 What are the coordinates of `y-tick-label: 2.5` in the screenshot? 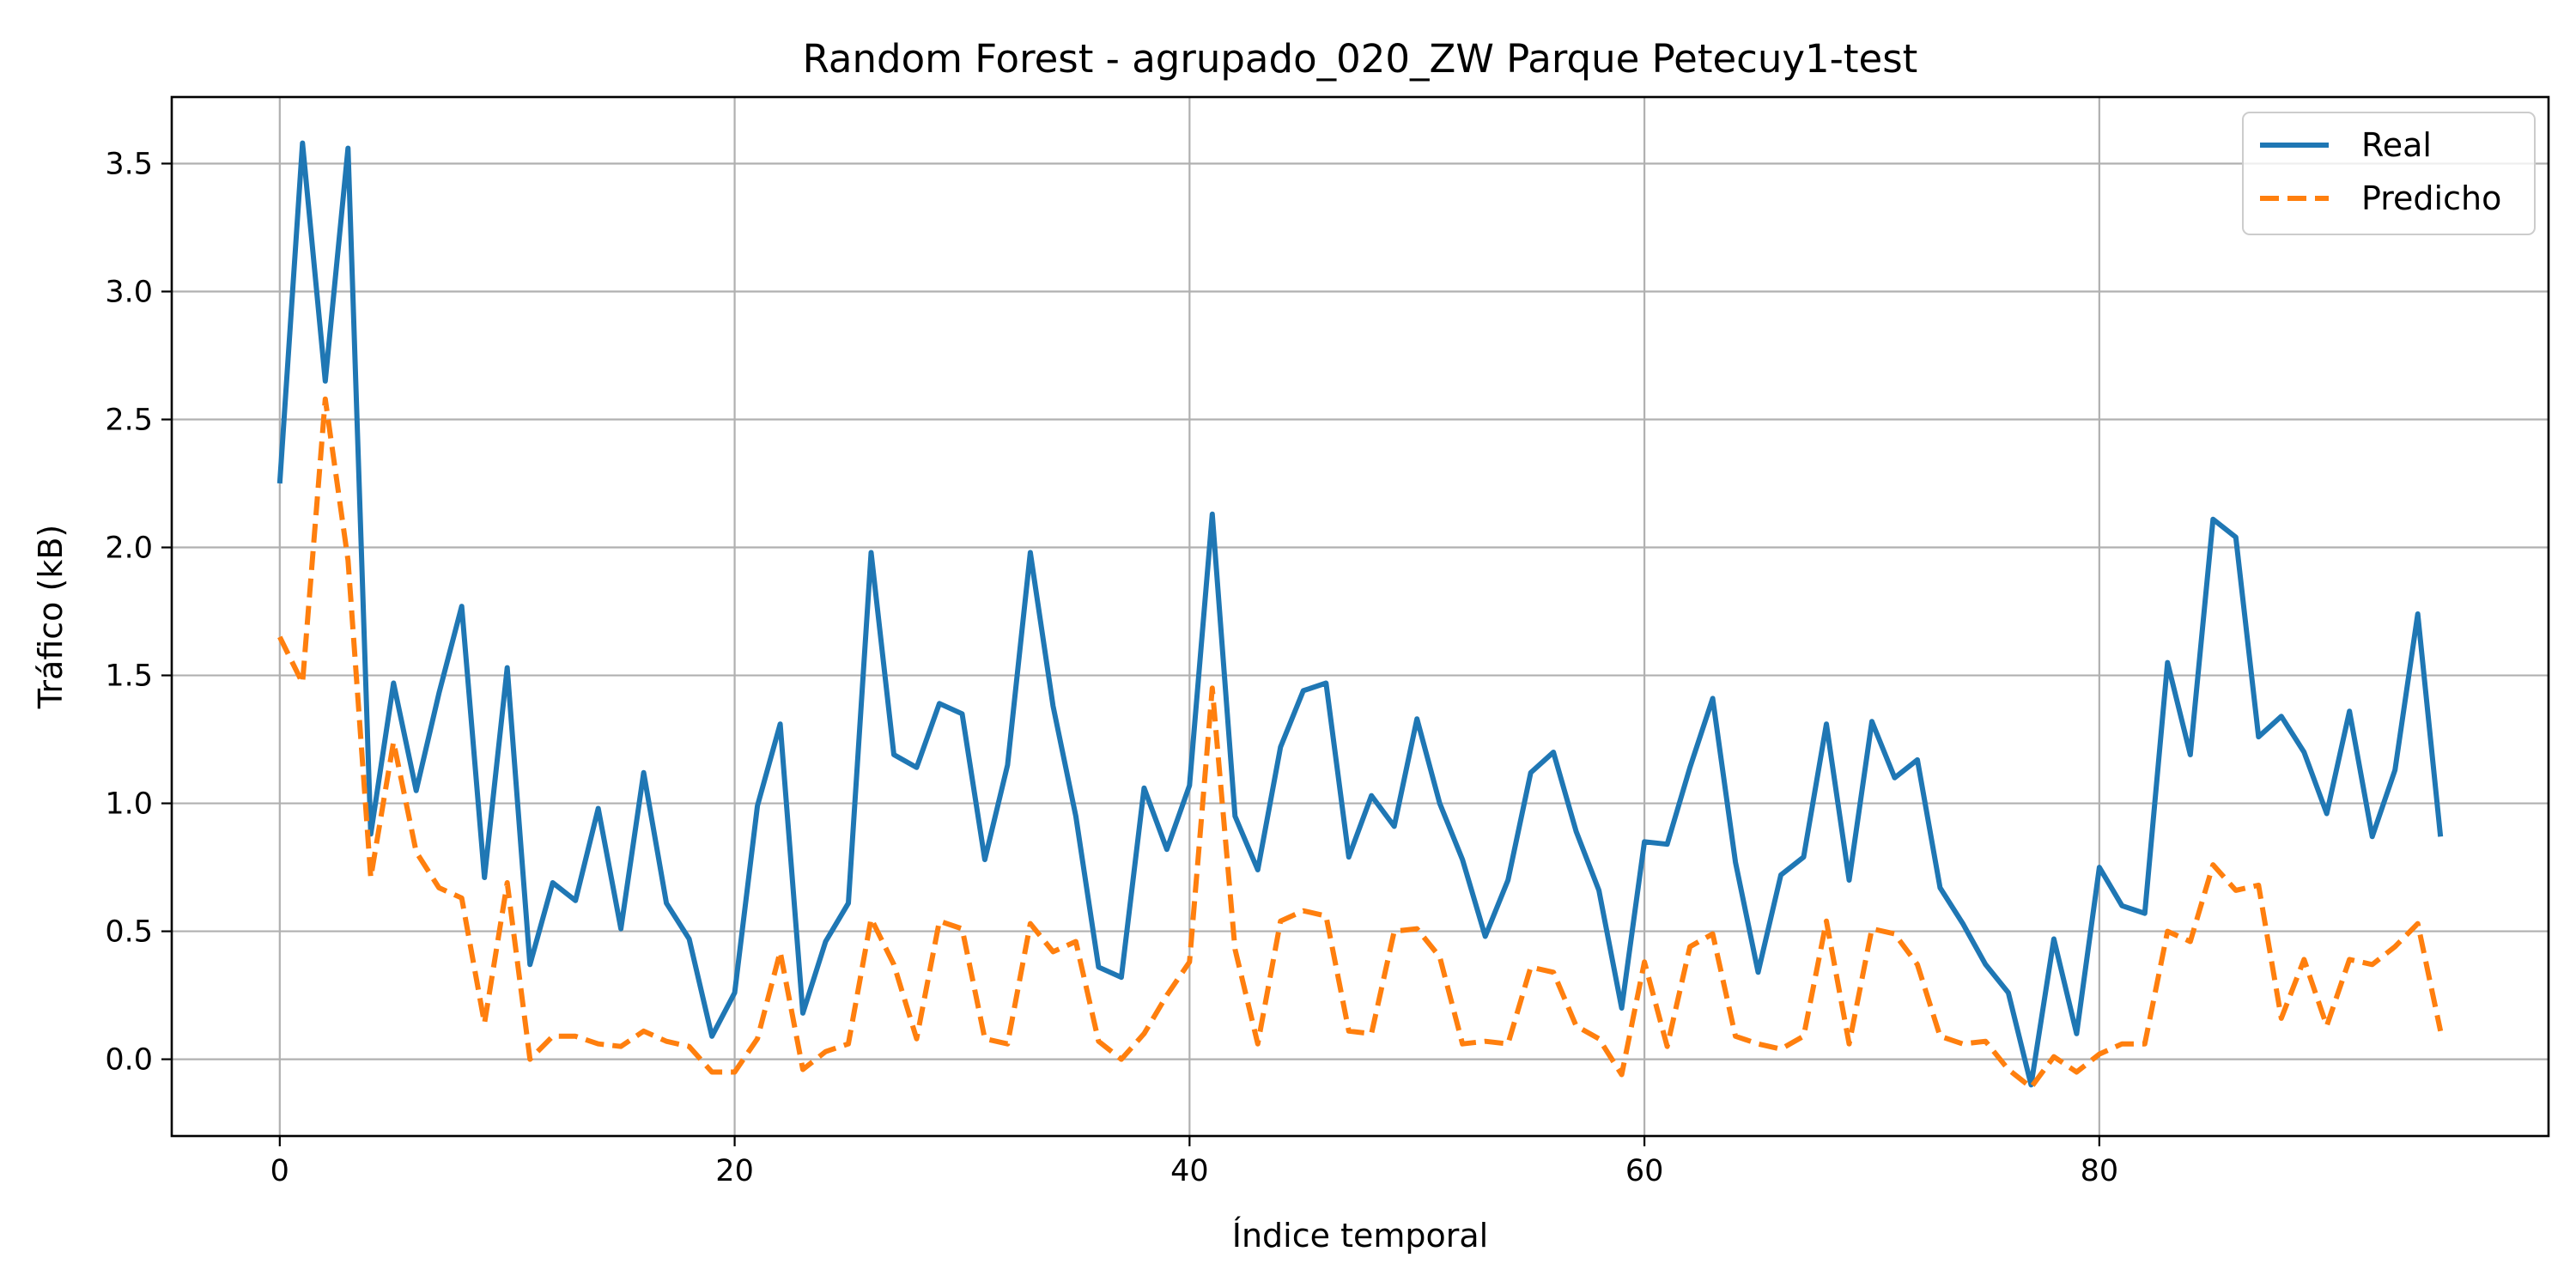 It's located at (129, 421).